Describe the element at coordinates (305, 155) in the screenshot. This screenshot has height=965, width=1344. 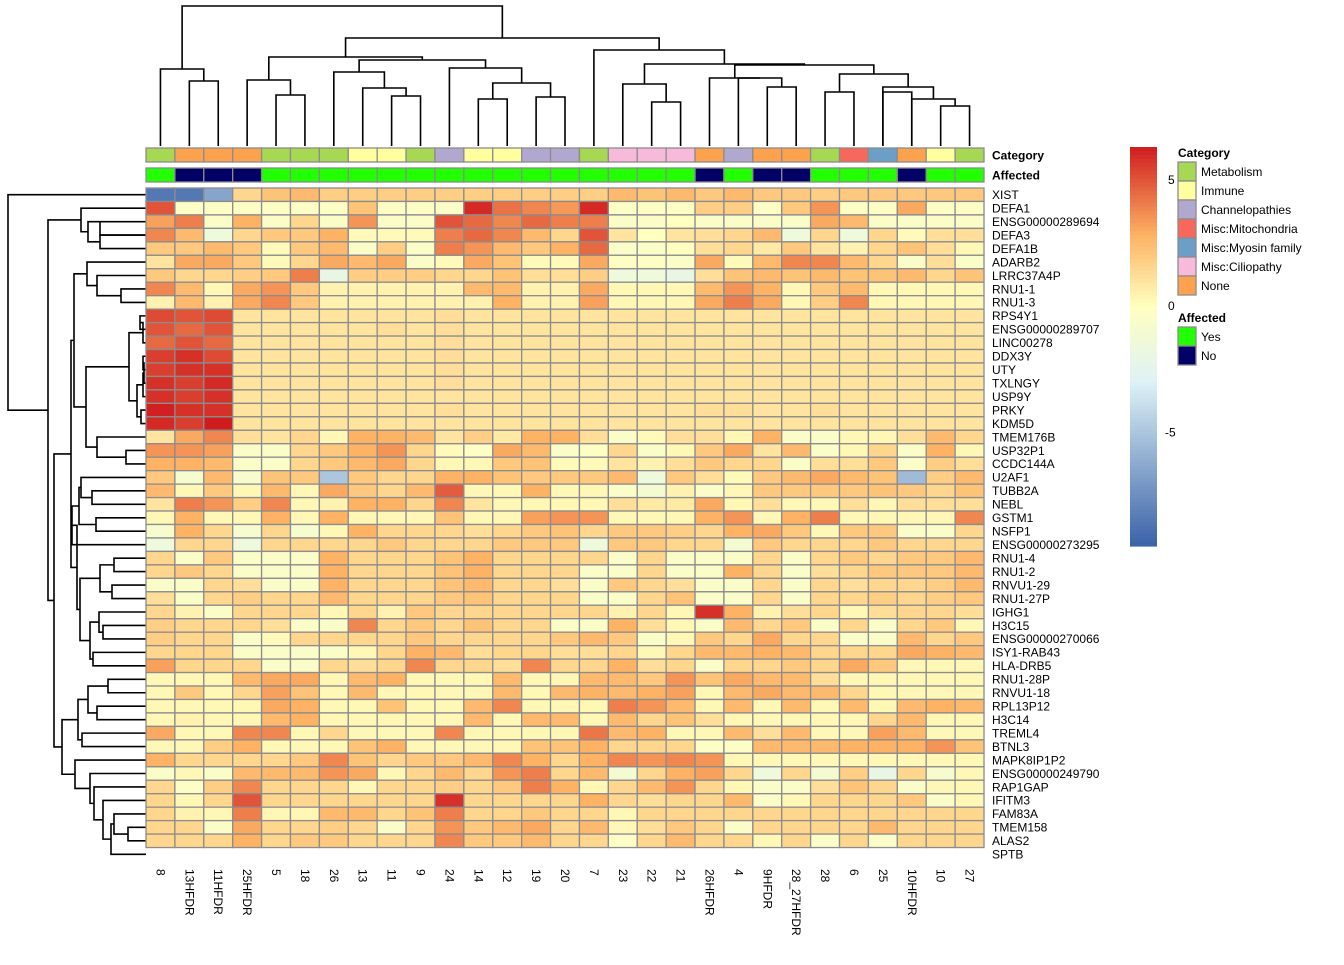
I see `category-annotation-cell` at that location.